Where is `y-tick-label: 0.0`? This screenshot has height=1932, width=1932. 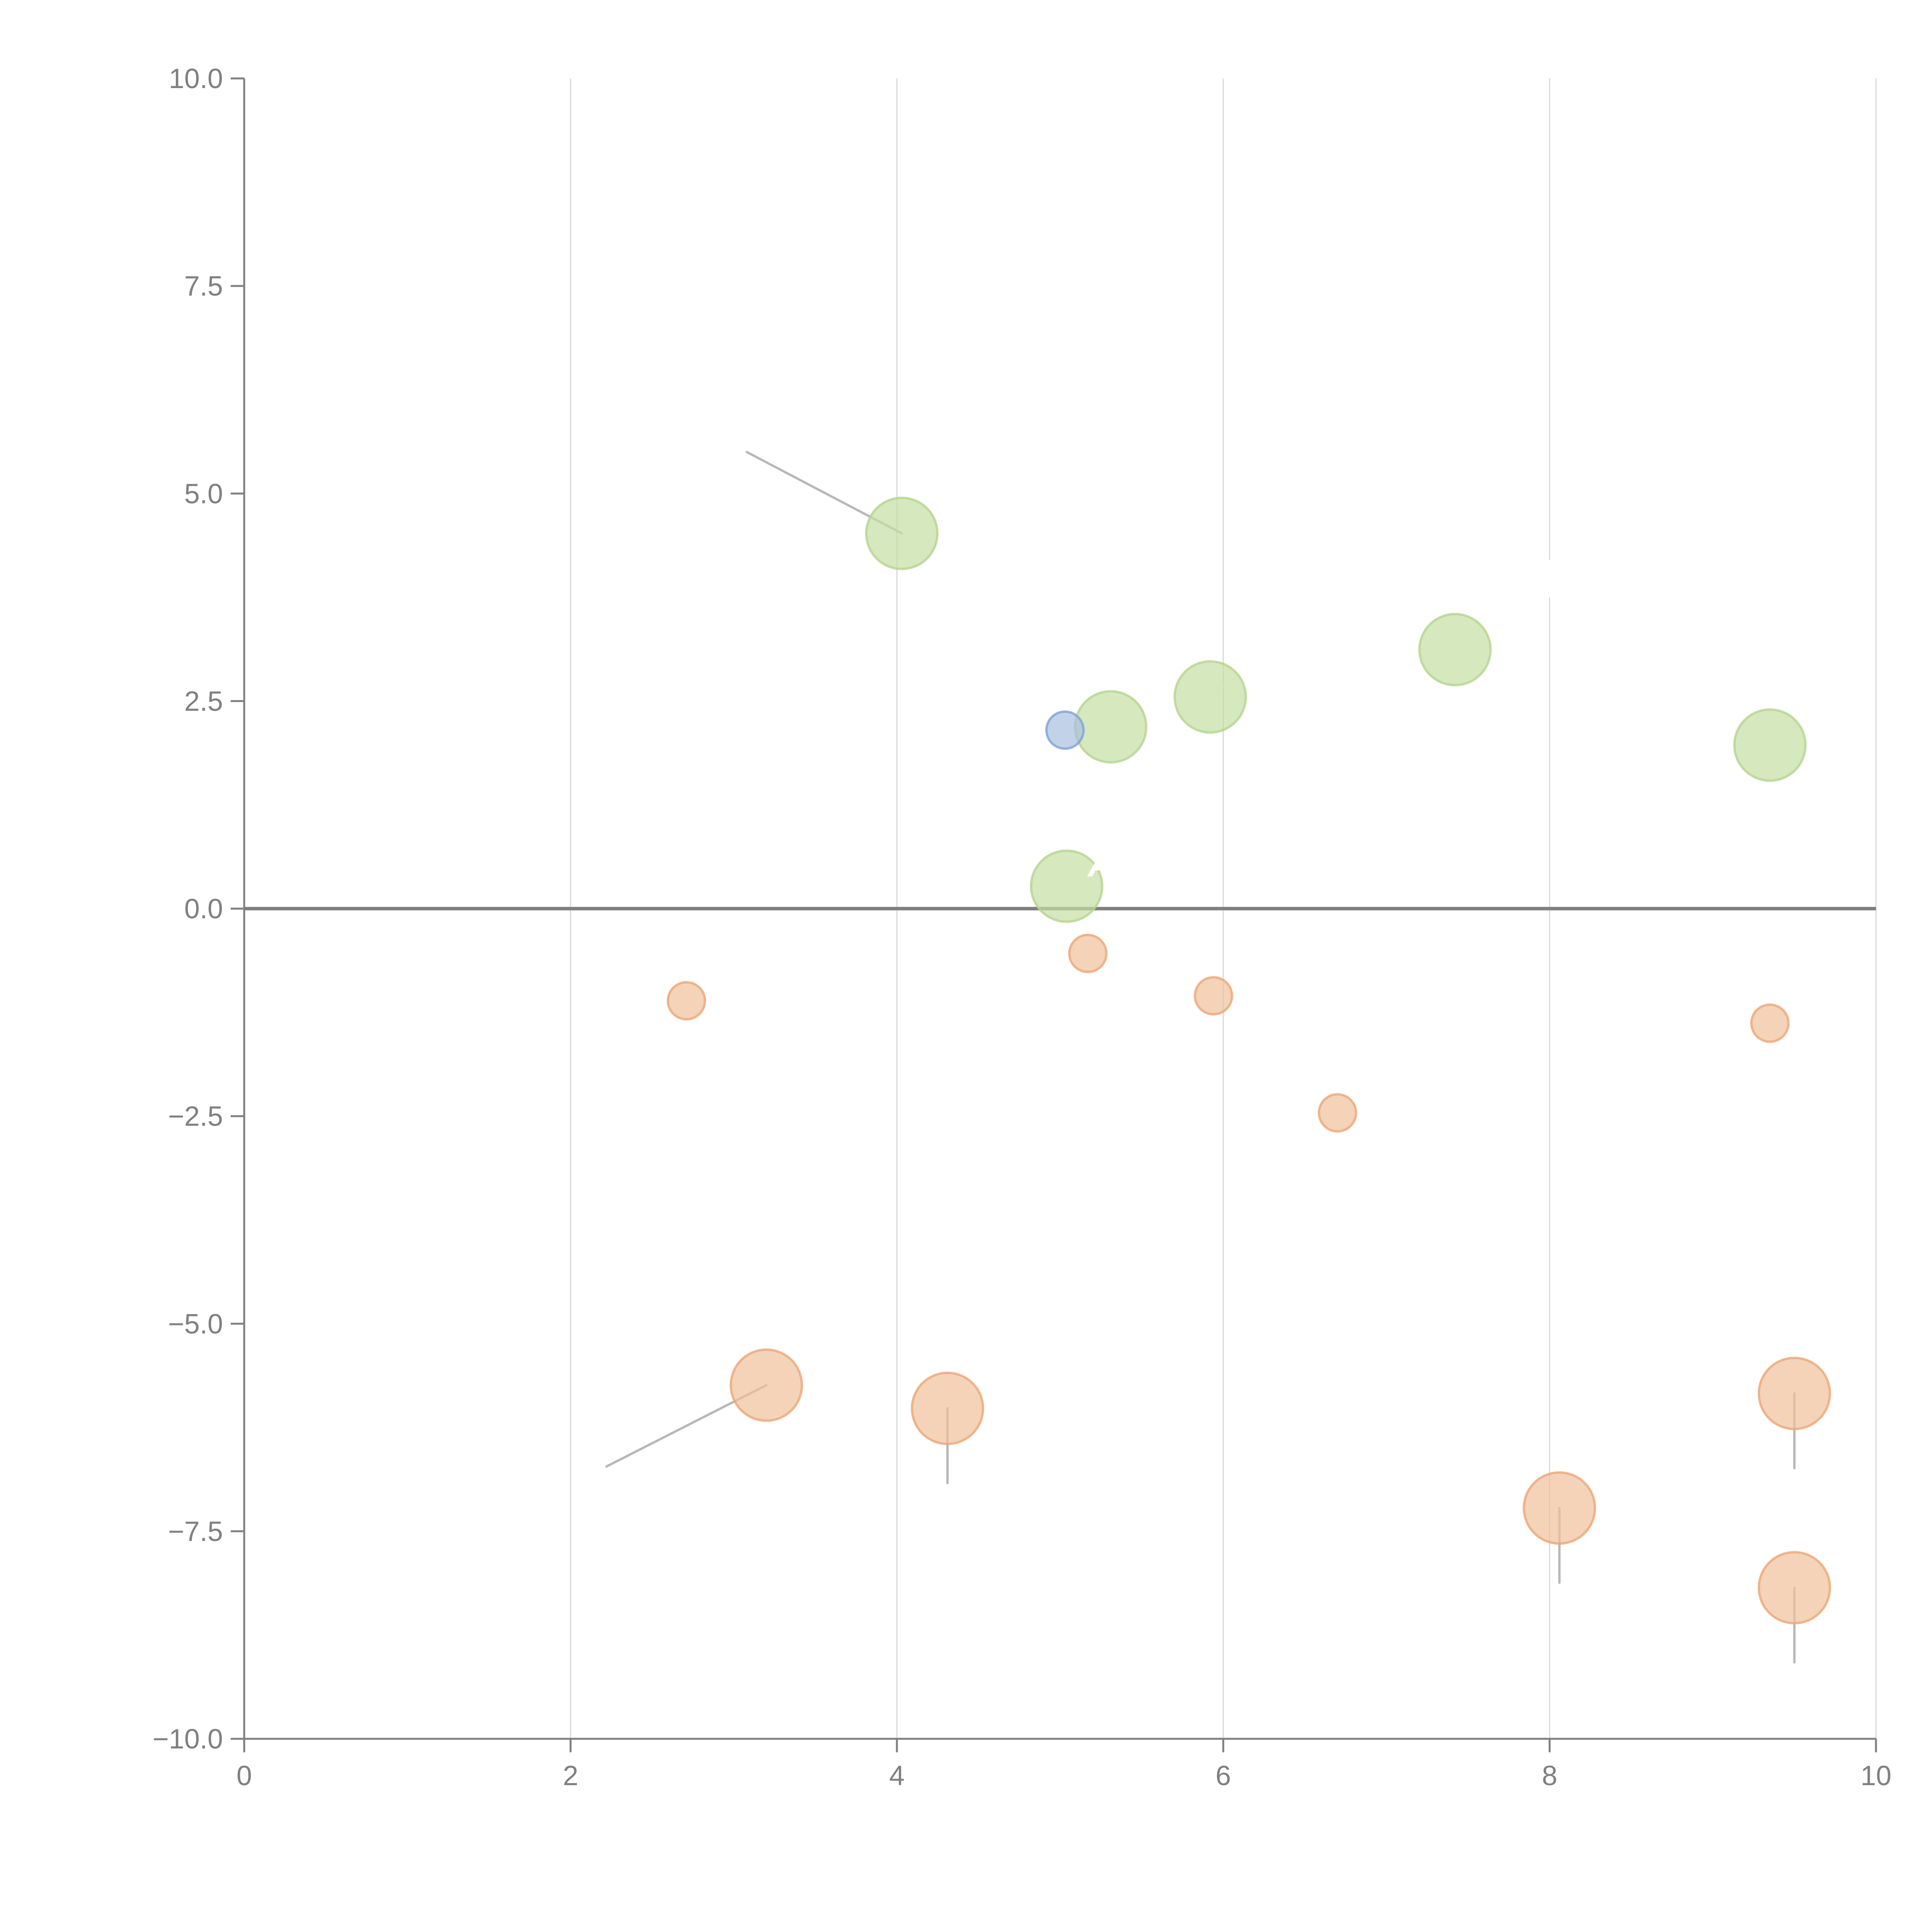 y-tick-label: 0.0 is located at coordinates (204, 910).